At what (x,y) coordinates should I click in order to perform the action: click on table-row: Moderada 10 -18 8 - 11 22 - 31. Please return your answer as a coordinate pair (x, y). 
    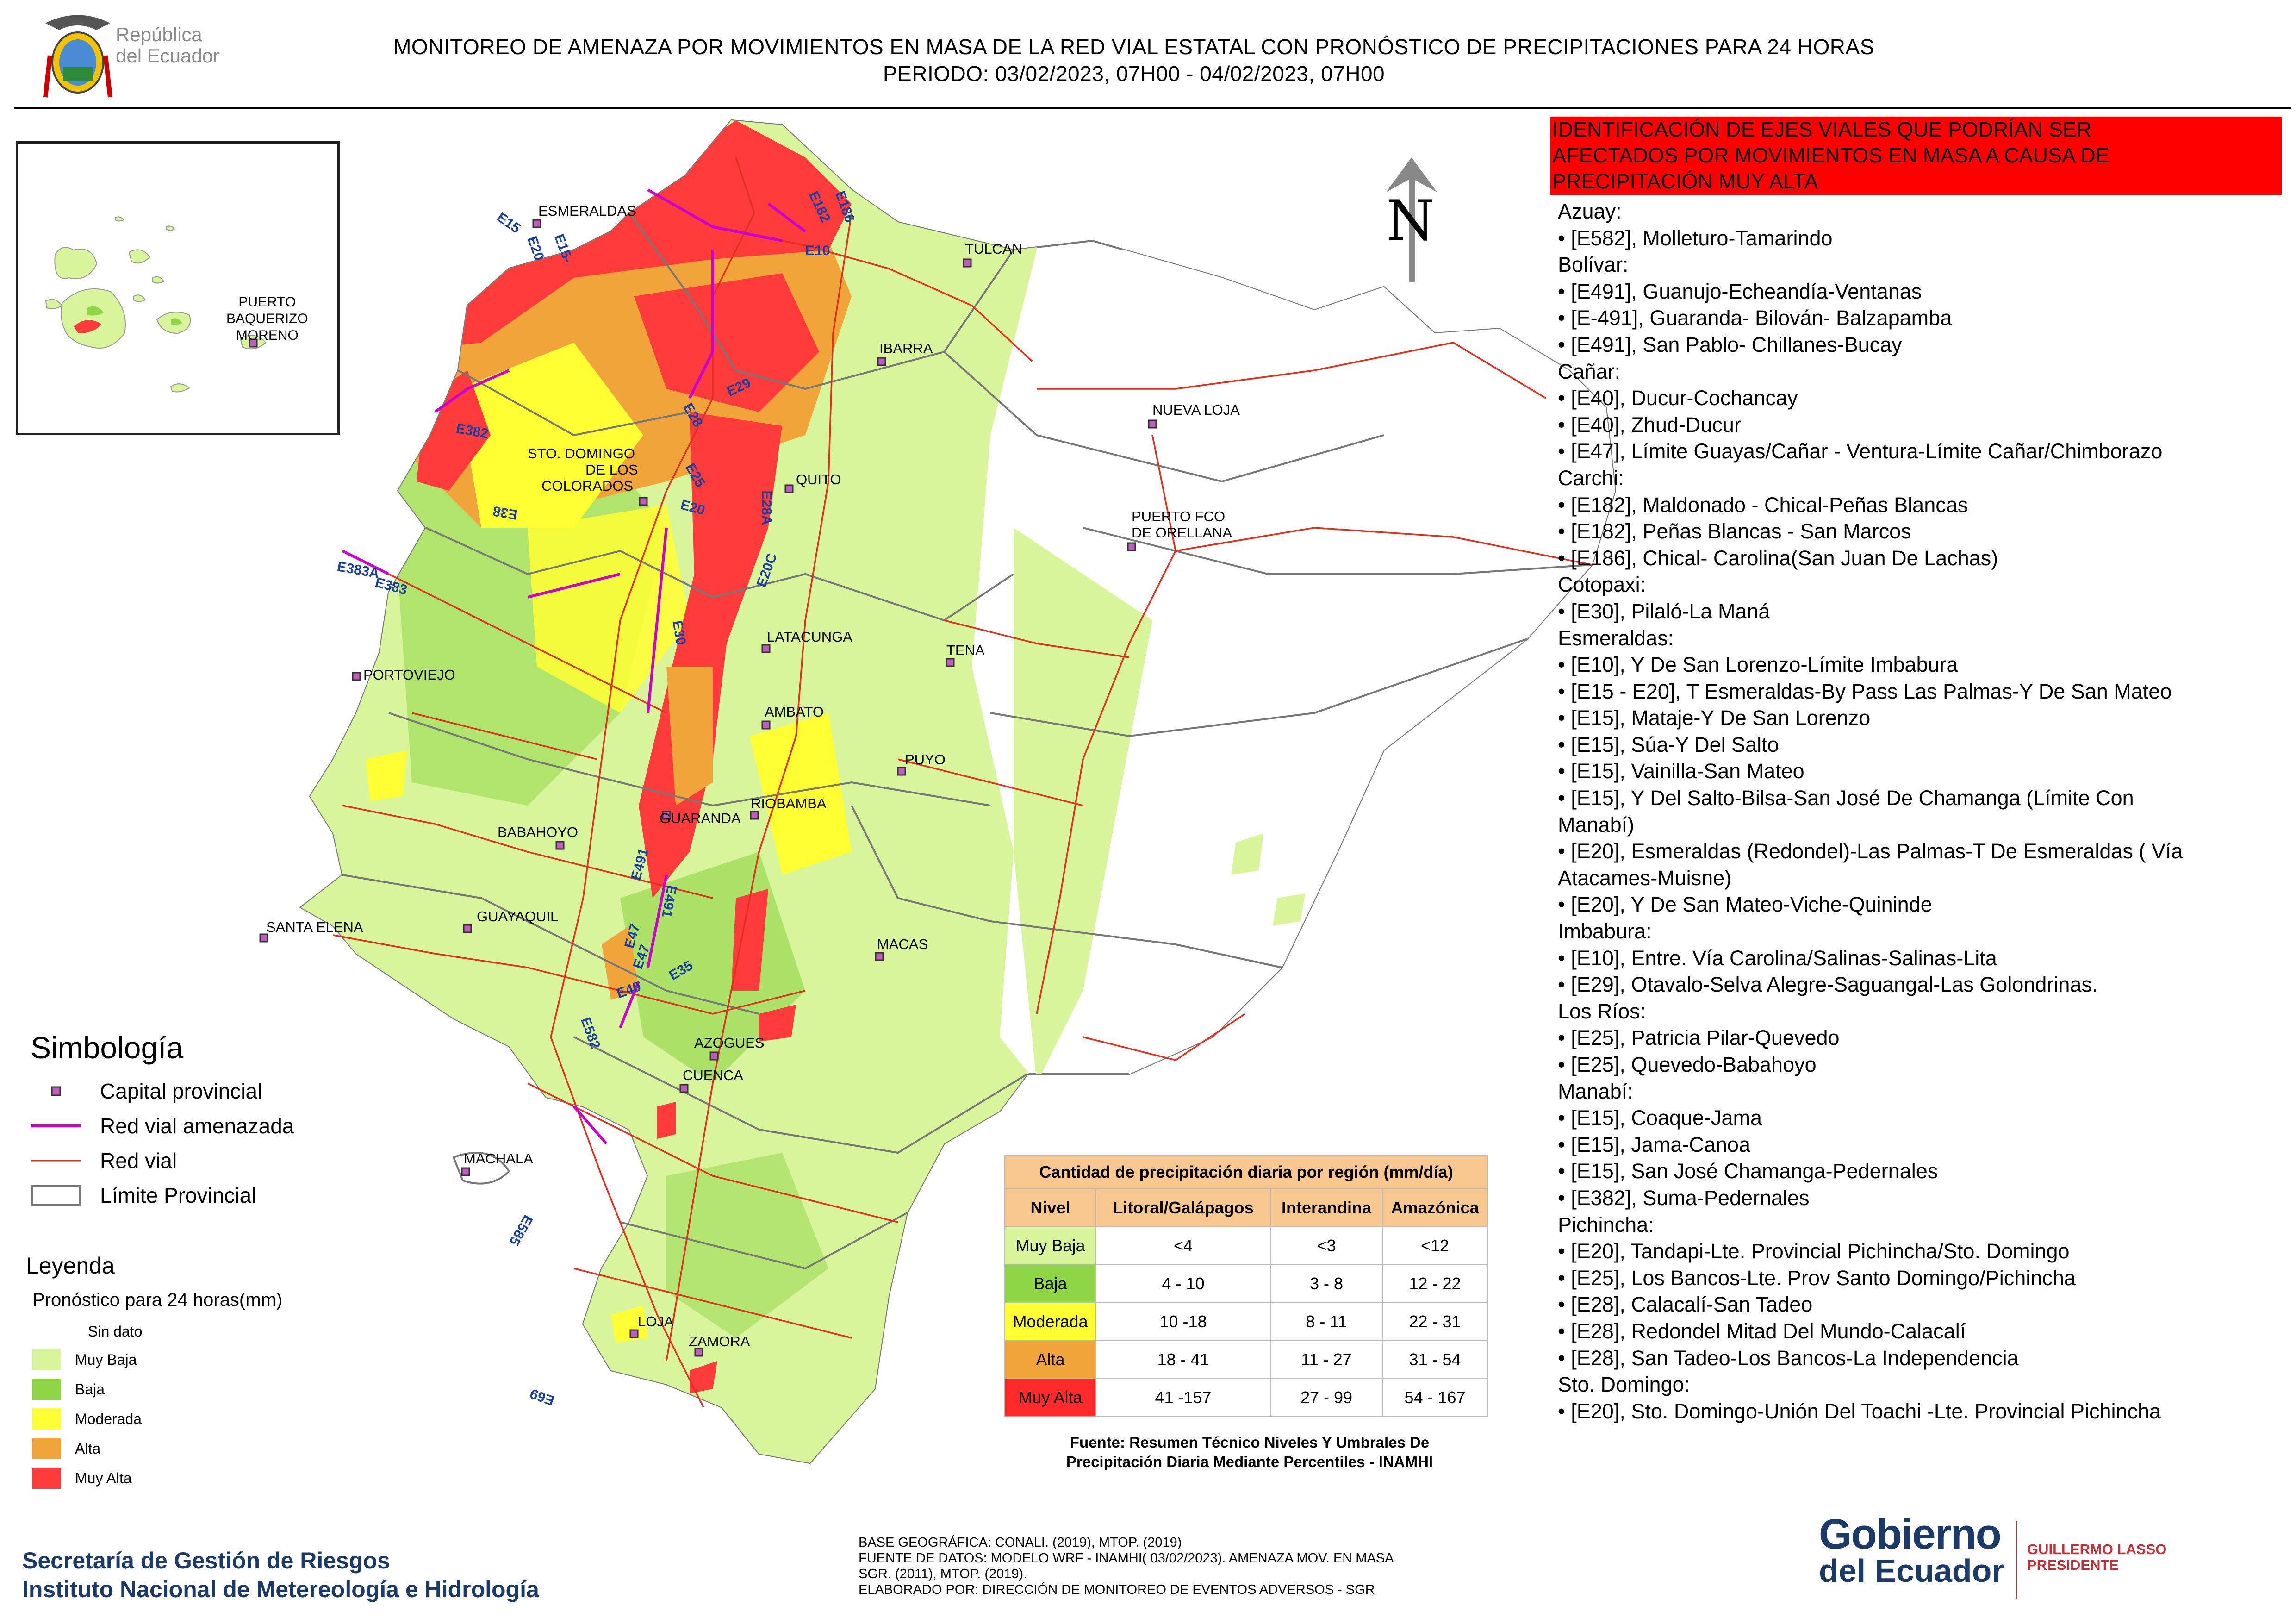
    Looking at the image, I should click on (1246, 1321).